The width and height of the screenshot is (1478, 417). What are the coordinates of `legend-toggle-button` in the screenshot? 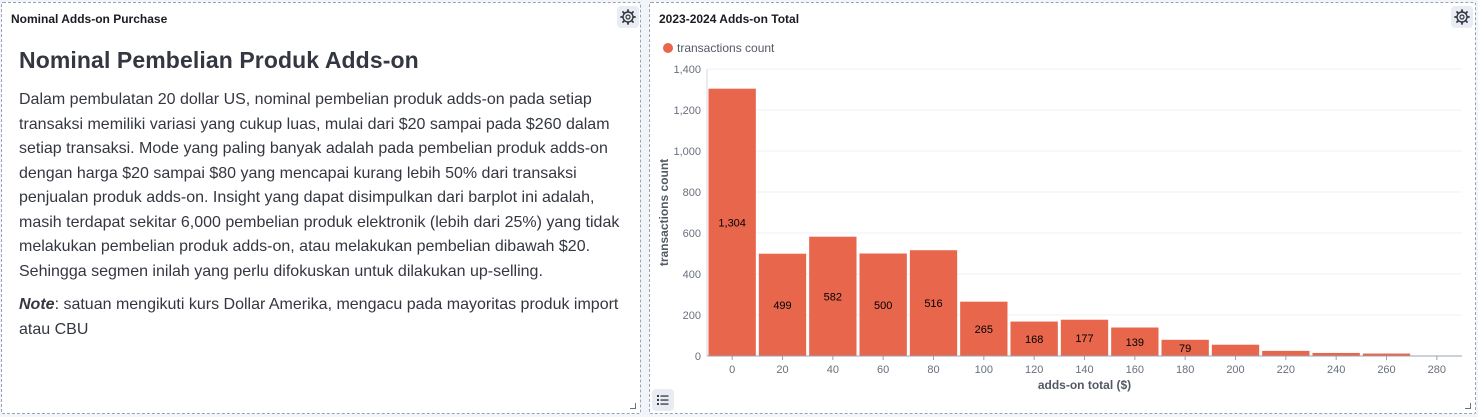 It's located at (663, 400).